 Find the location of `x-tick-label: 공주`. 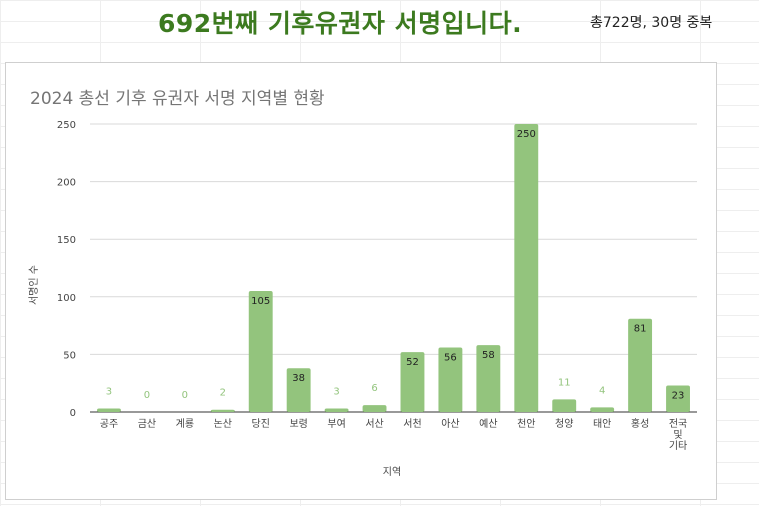

x-tick-label: 공주 is located at coordinates (109, 424).